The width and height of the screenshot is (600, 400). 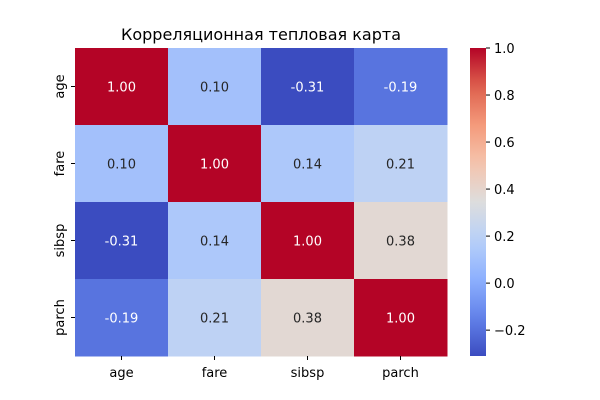 What do you see at coordinates (261, 34) in the screenshot?
I see `chart-title: Корреляционная тепловая карта` at bounding box center [261, 34].